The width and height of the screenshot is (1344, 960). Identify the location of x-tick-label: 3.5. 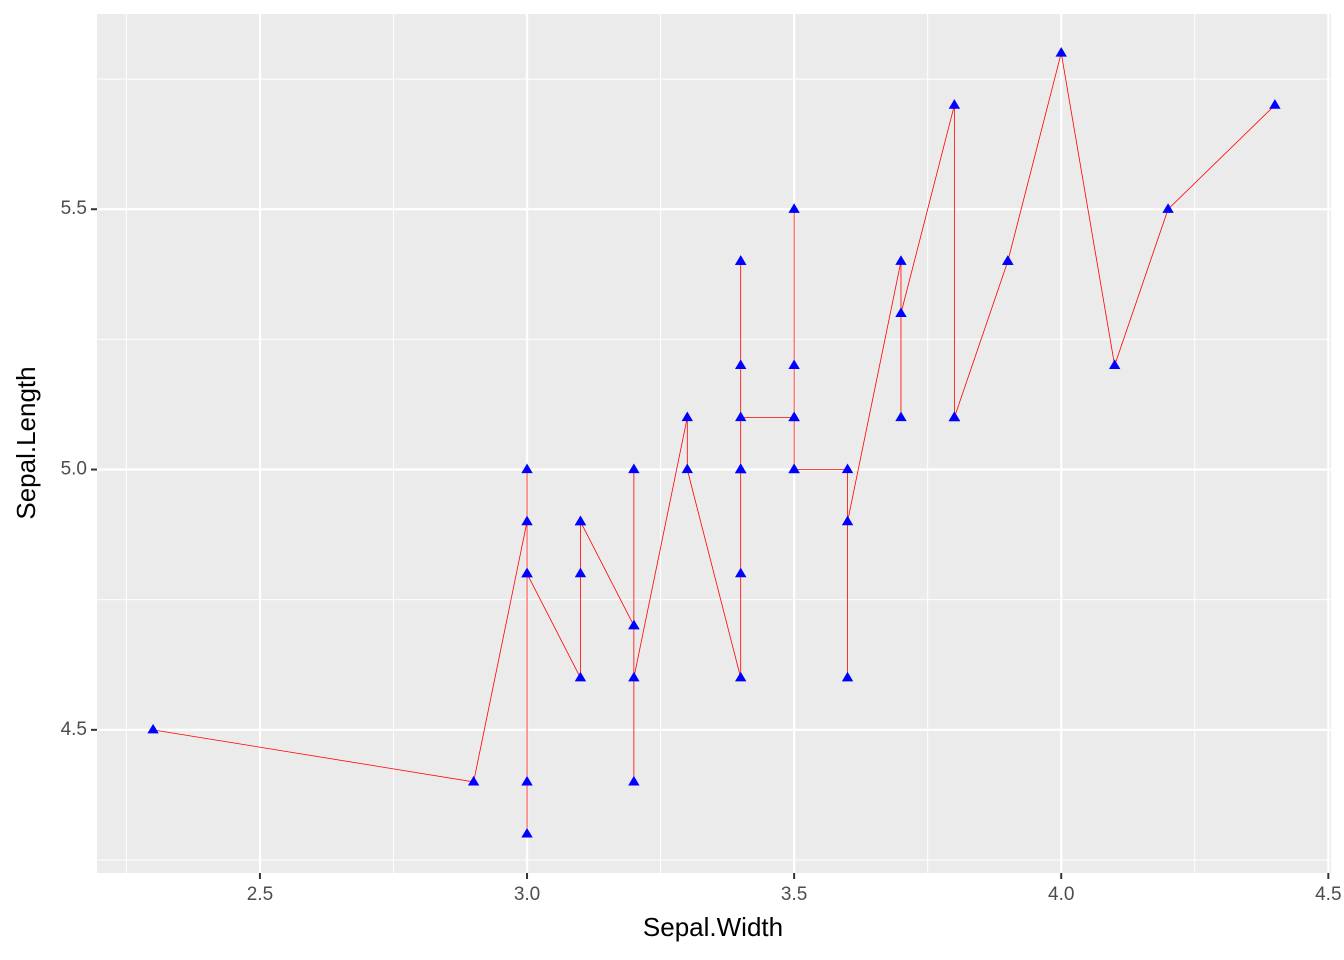
(794, 894).